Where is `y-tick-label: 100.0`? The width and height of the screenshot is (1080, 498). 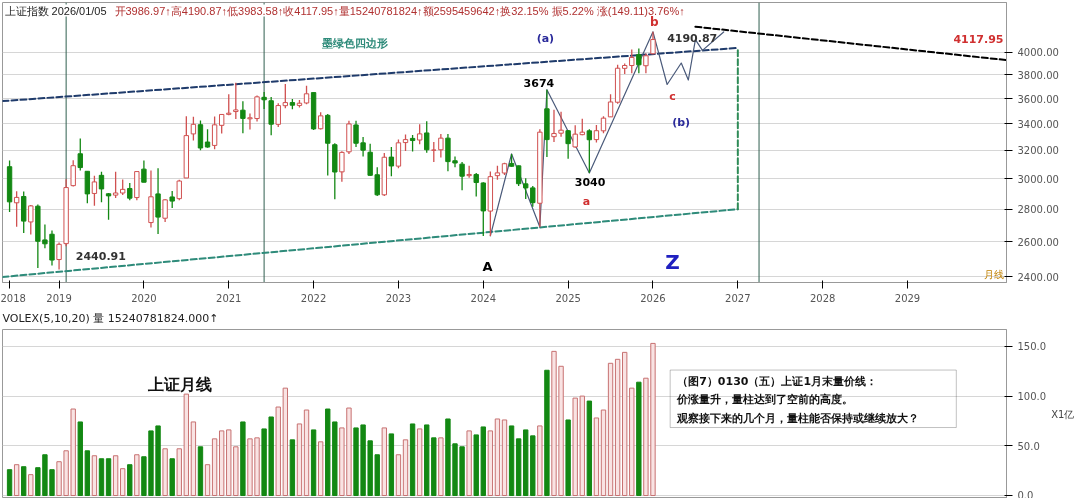 y-tick-label: 100.0 is located at coordinates (1032, 397).